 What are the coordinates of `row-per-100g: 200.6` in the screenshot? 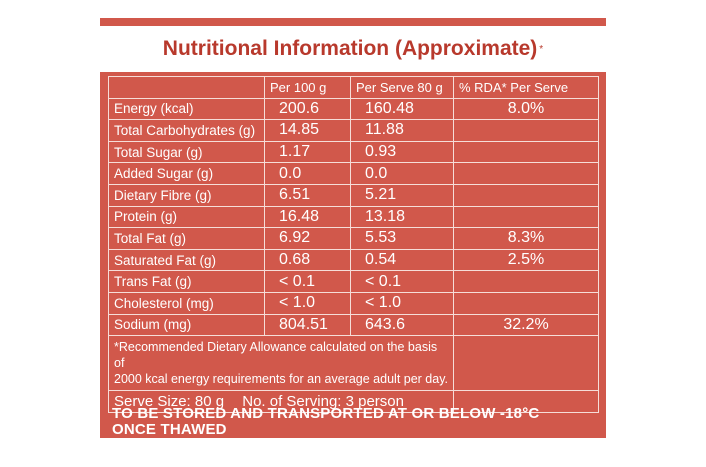 It's located at (307, 109).